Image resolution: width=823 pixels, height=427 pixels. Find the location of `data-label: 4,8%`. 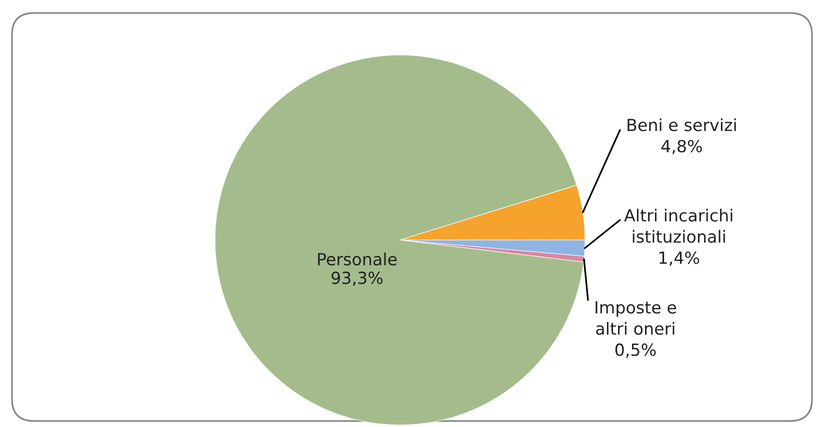

data-label: 4,8% is located at coordinates (681, 147).